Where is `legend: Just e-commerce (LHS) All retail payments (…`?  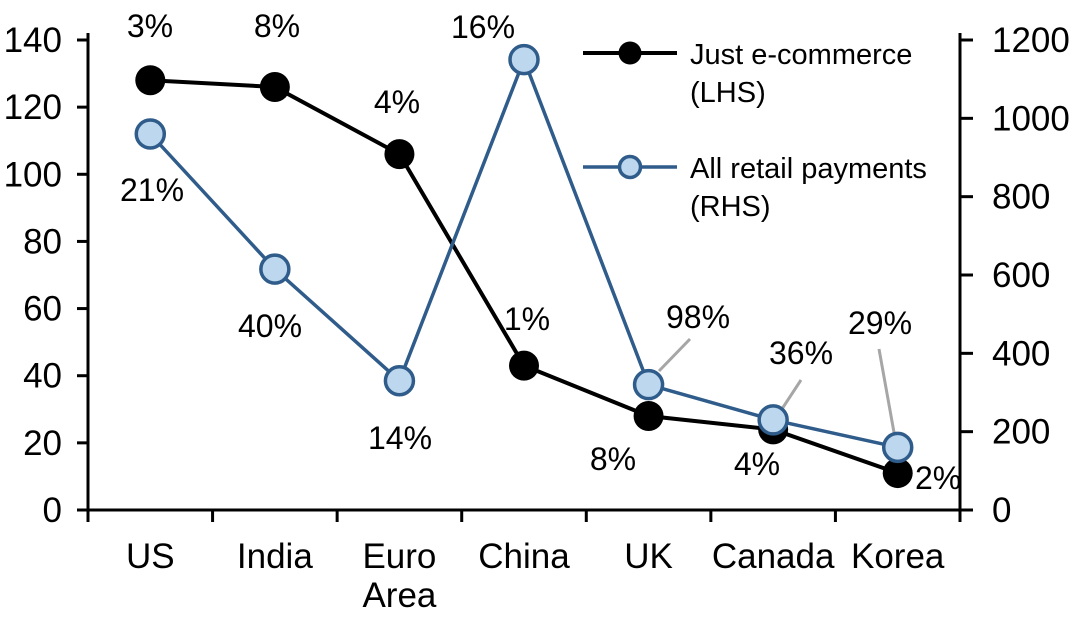 legend: Just e-commerce (LHS) All retail payments (… is located at coordinates (755, 131).